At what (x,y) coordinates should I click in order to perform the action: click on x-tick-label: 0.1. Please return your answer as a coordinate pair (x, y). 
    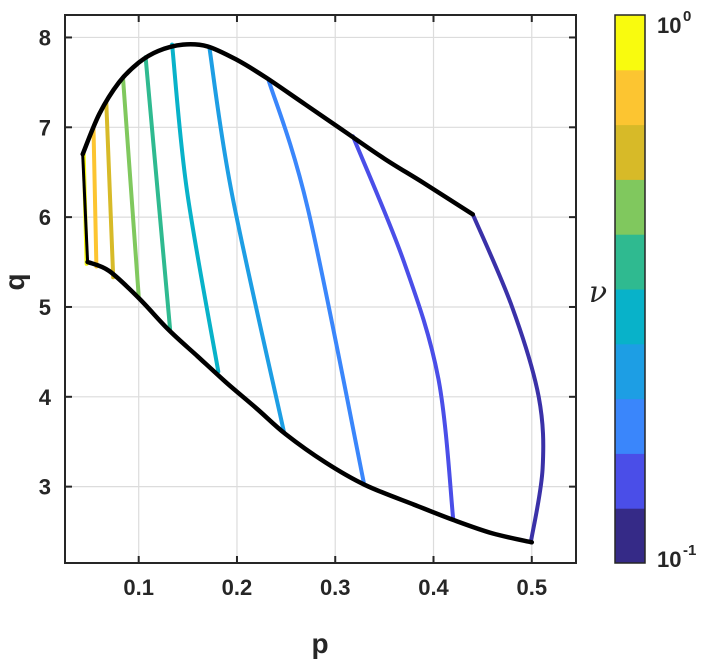
    Looking at the image, I should click on (138, 587).